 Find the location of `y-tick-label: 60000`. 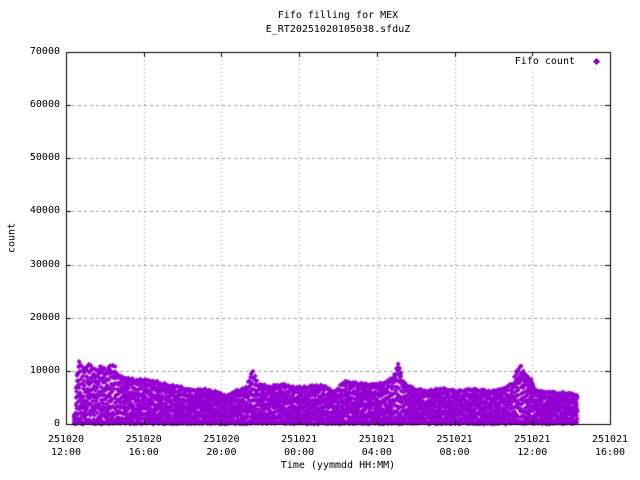

y-tick-label: 60000 is located at coordinates (44, 105).